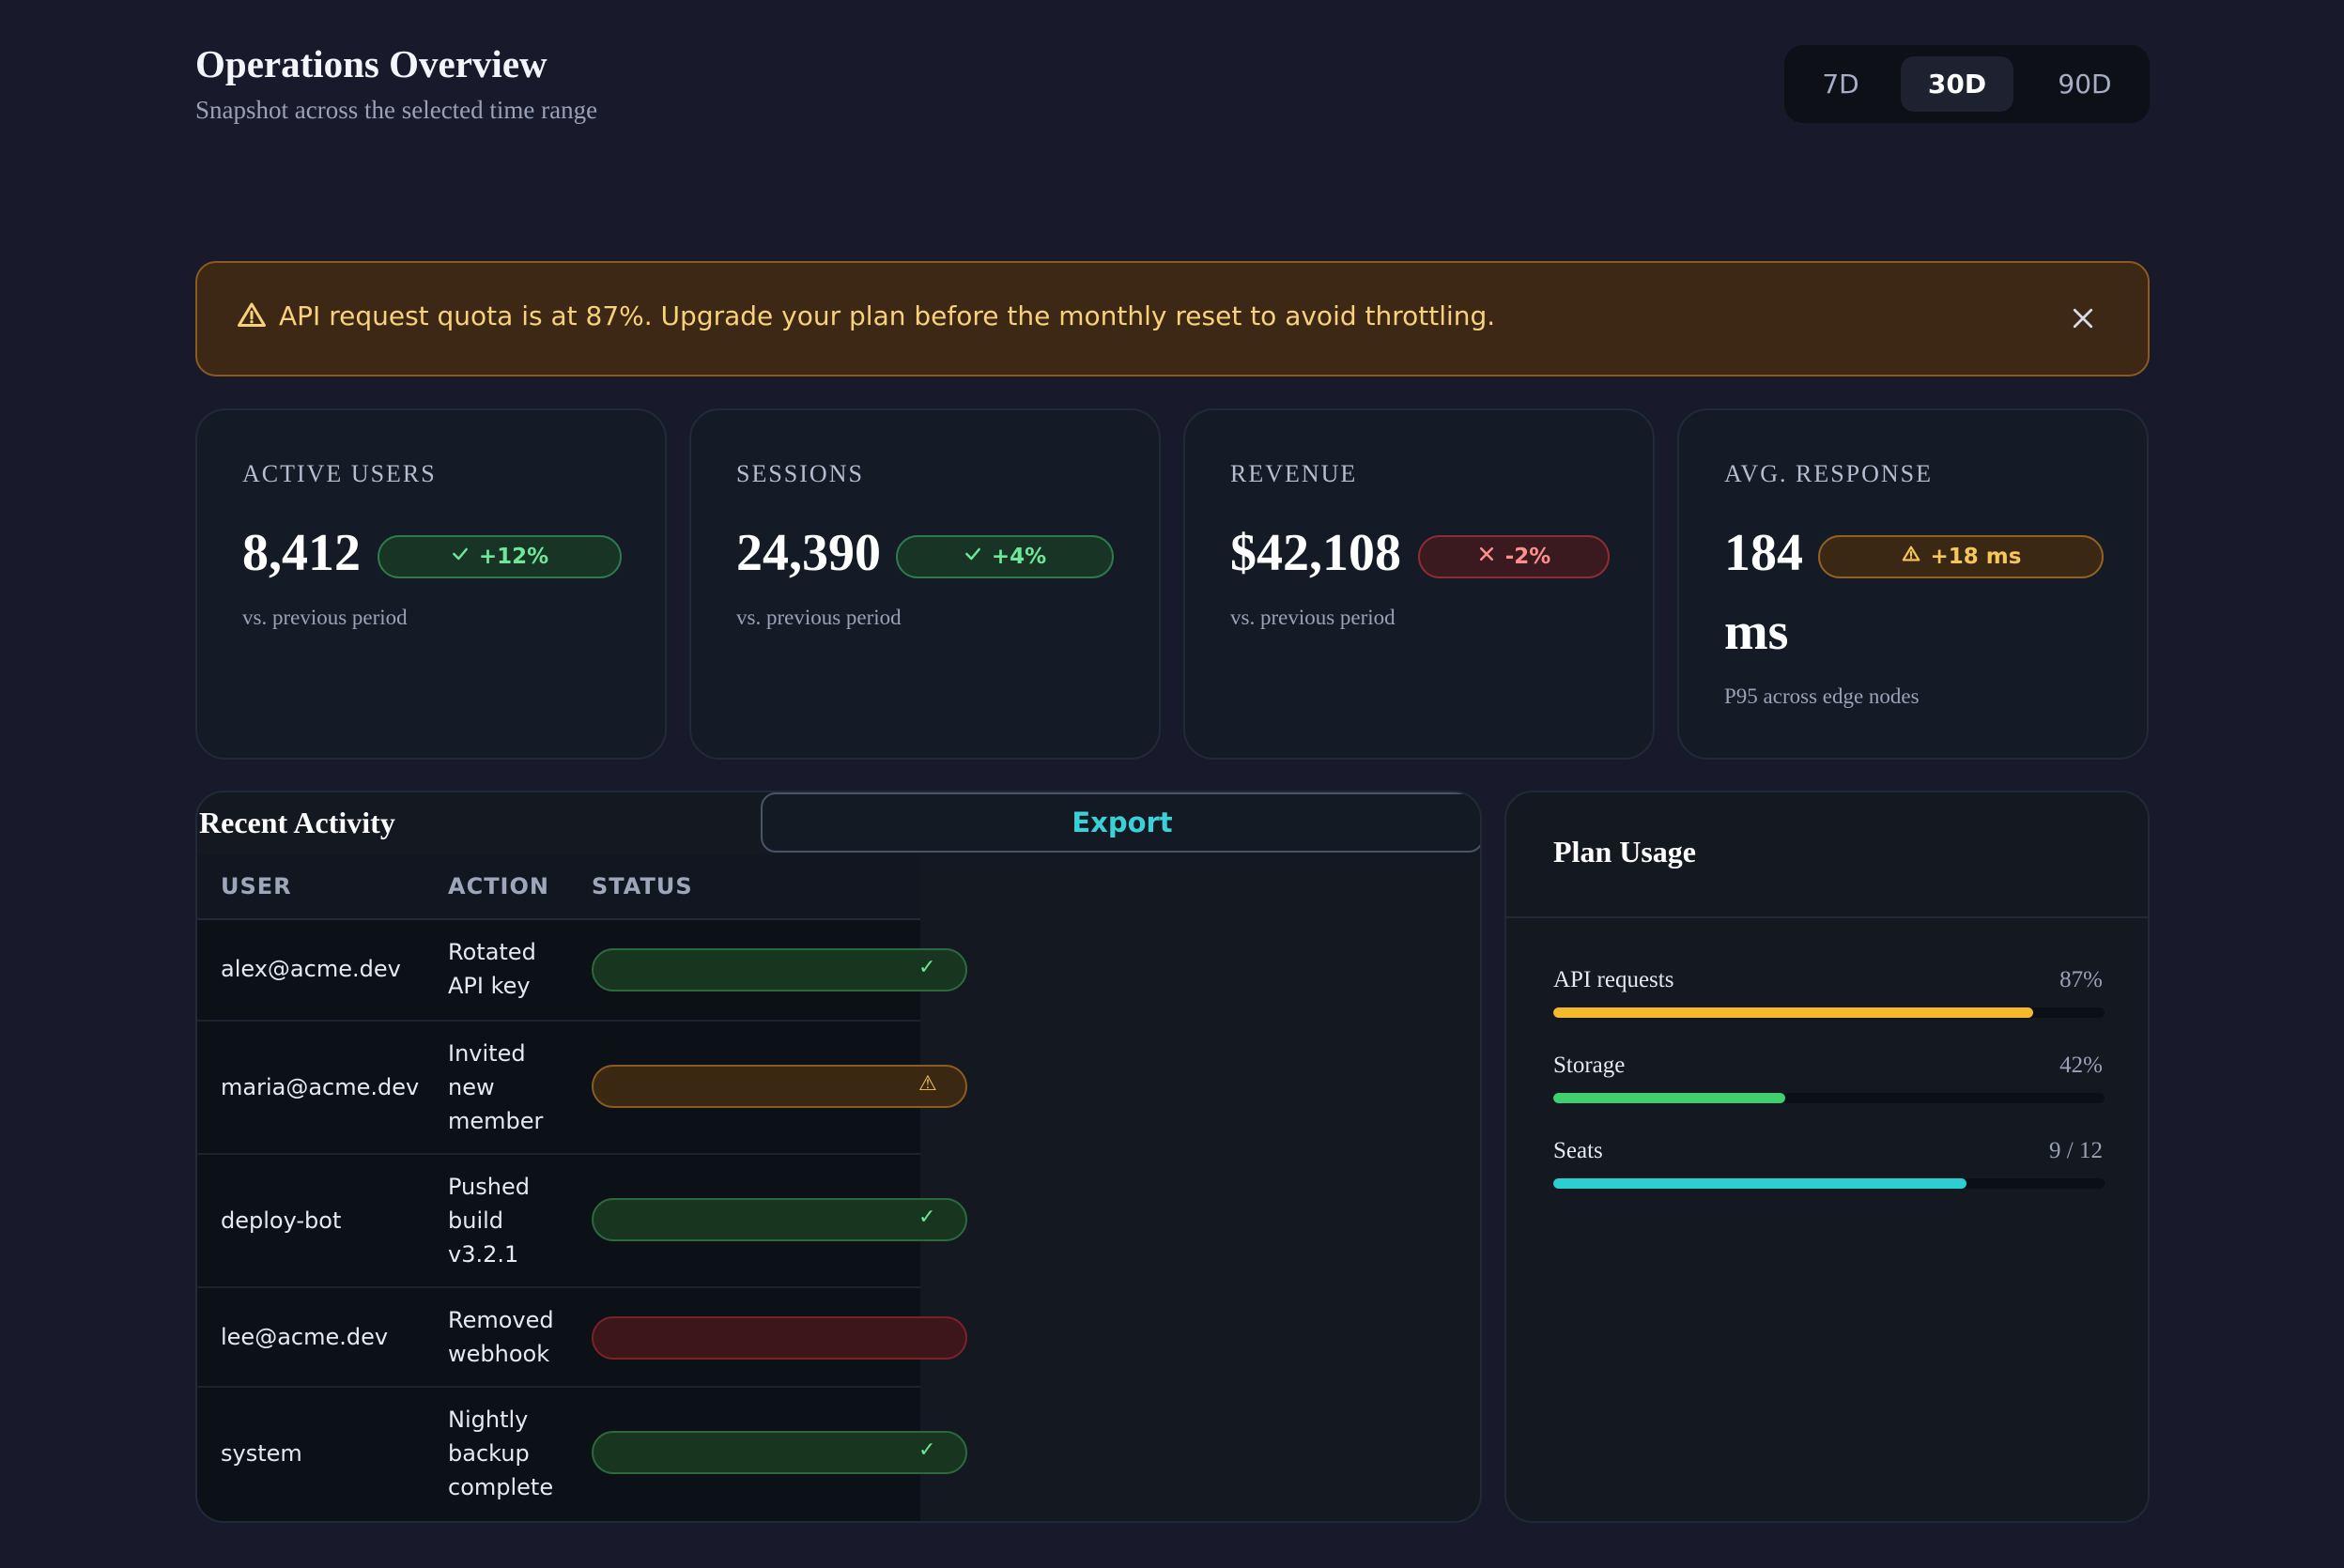  What do you see at coordinates (1763, 592) in the screenshot?
I see `metric-value: 184 ms` at bounding box center [1763, 592].